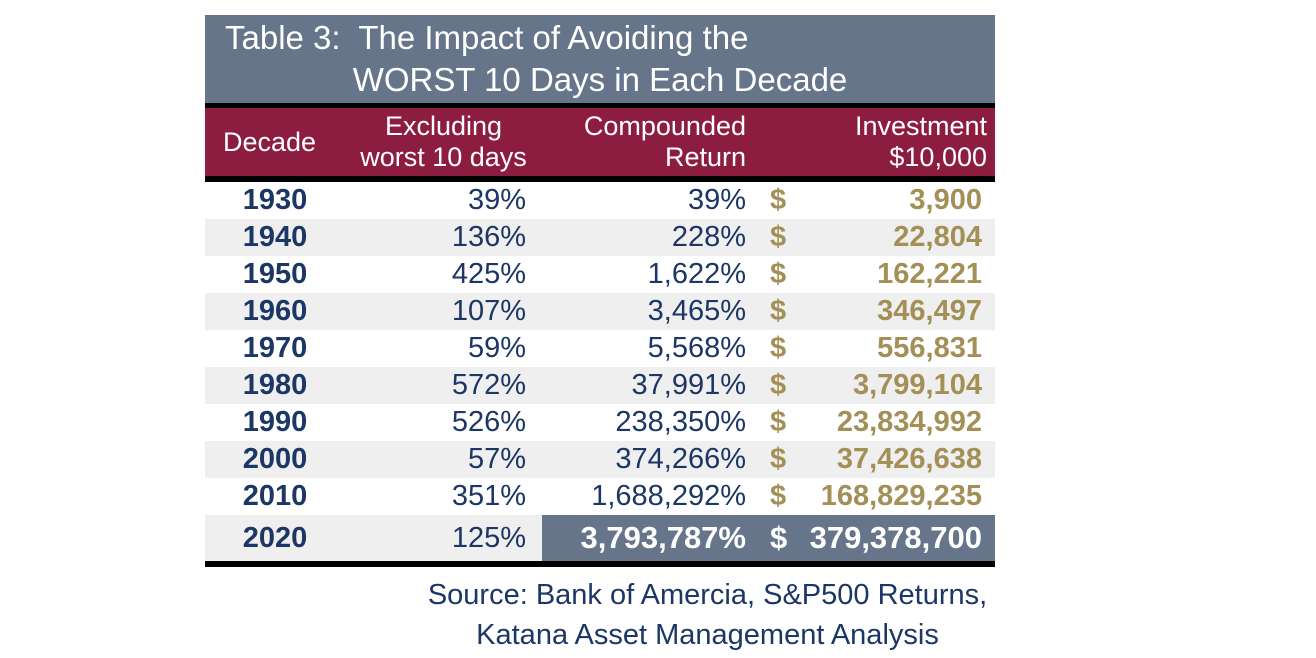  I want to click on table-row: 1940 136% 228% $ 22,804, so click(600, 237).